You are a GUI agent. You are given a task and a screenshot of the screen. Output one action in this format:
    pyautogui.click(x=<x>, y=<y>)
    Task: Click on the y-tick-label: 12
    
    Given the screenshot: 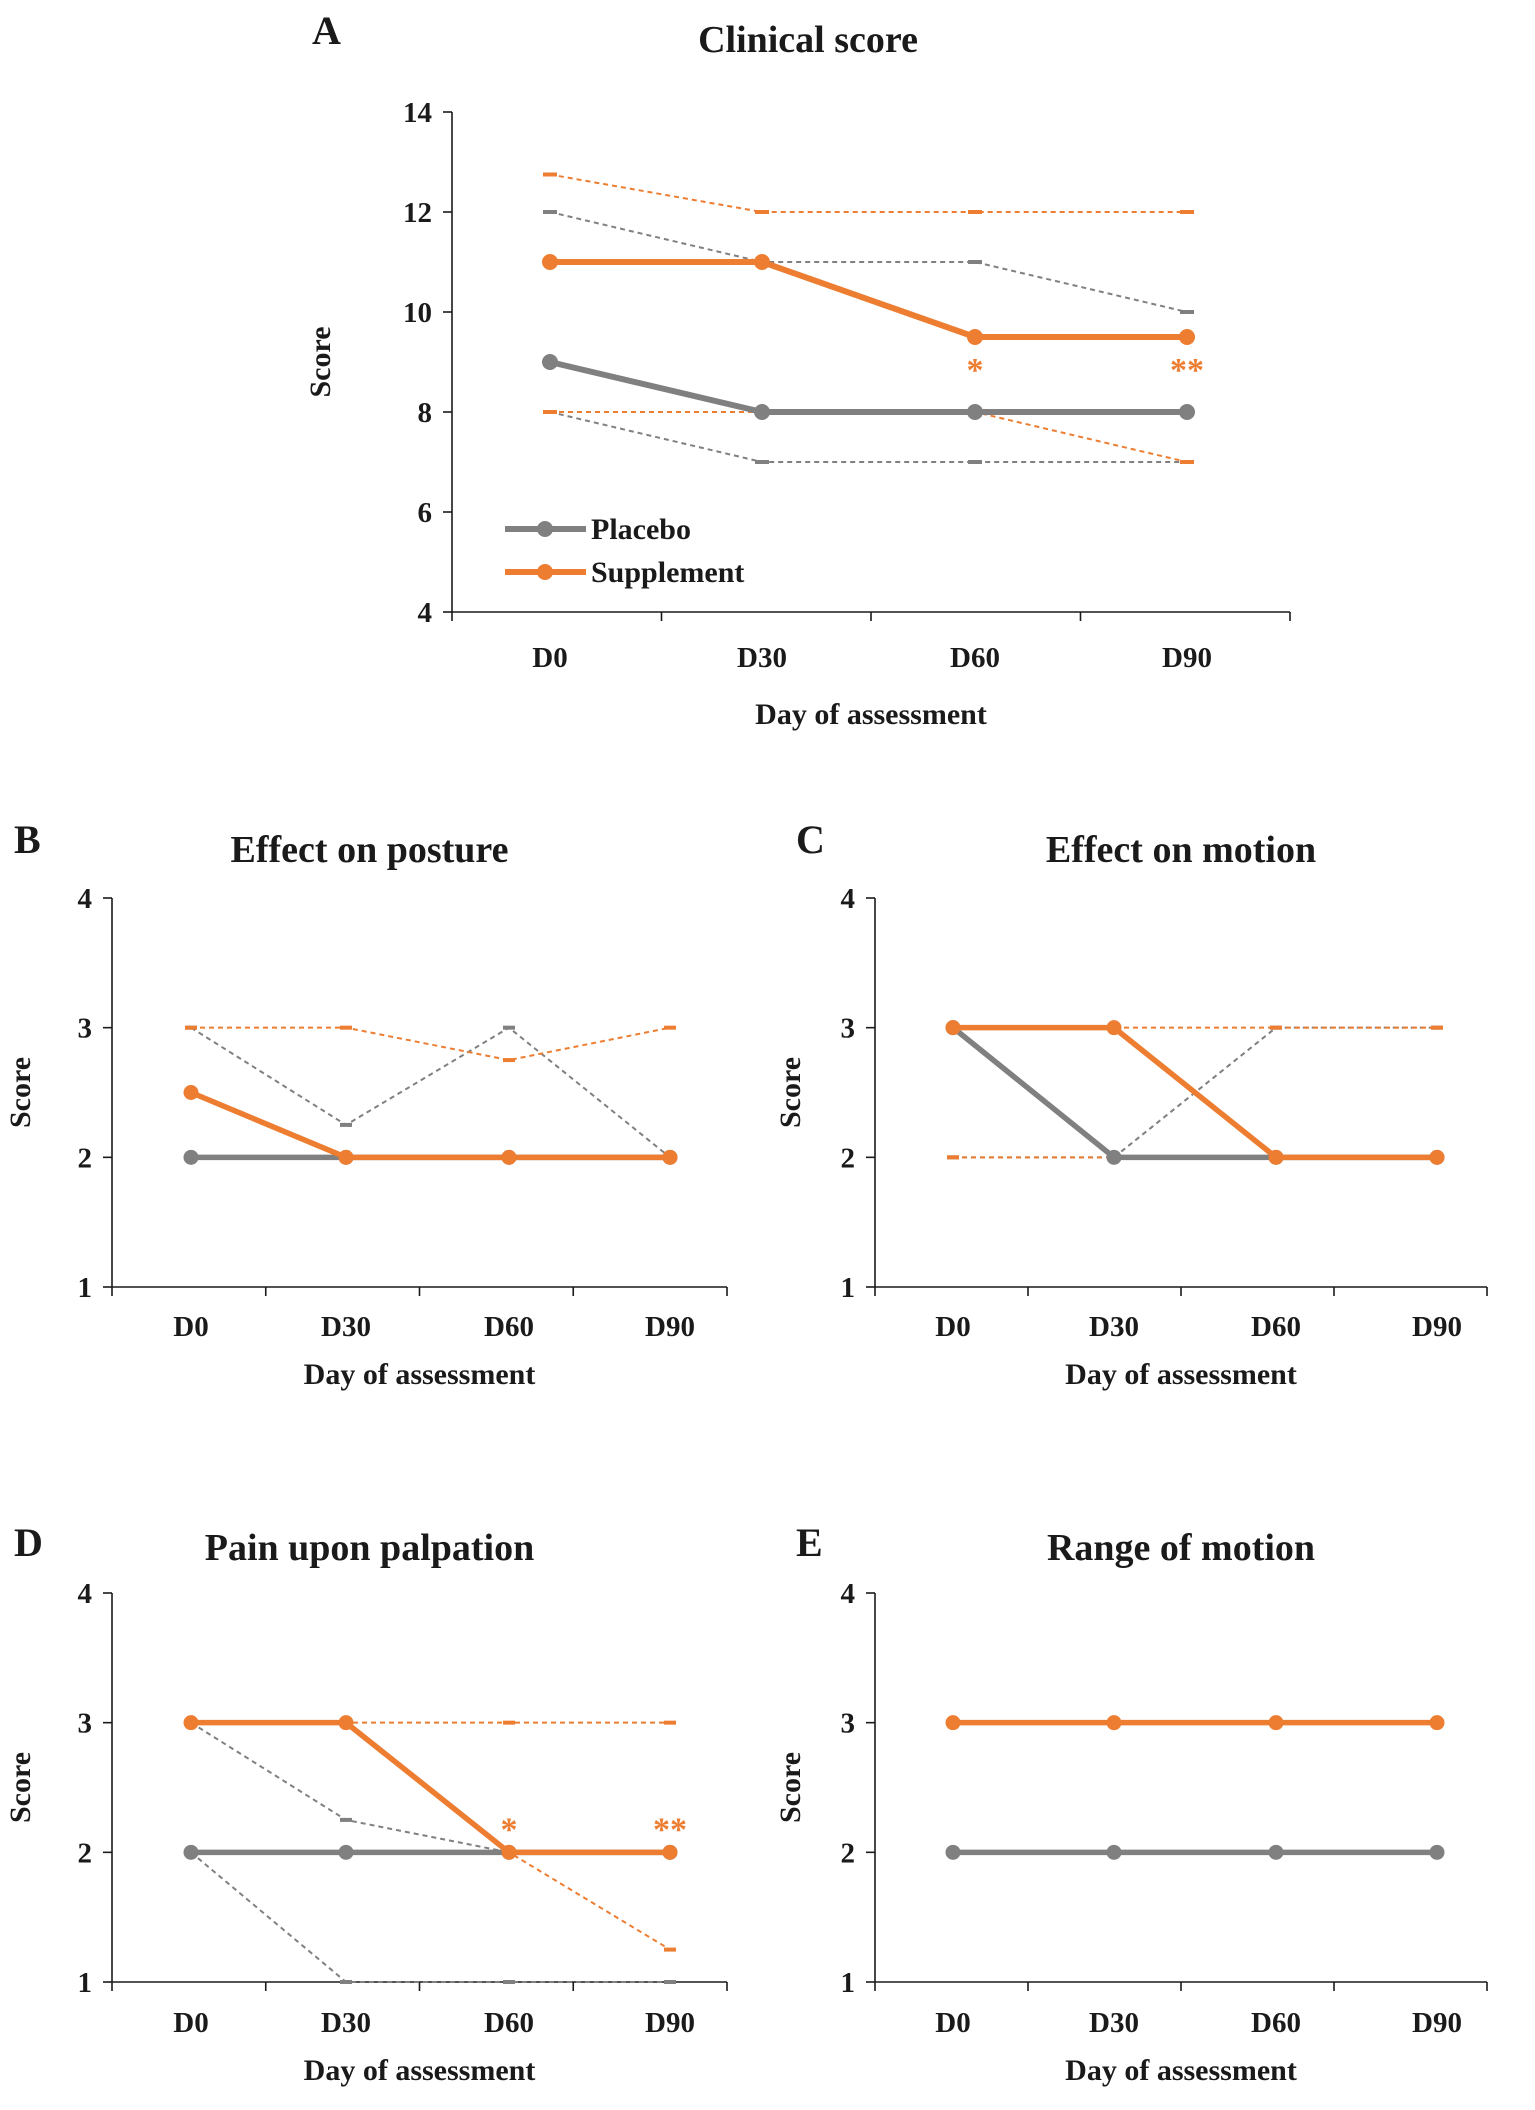 What is the action you would take?
    pyautogui.click(x=417, y=213)
    